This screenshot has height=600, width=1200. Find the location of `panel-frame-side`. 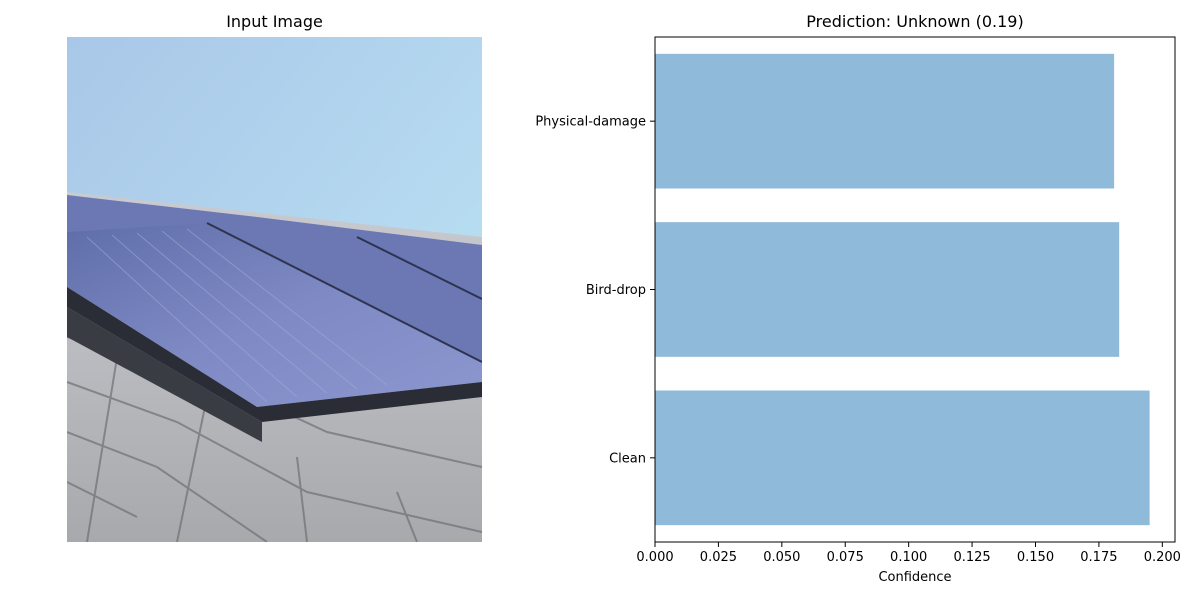

panel-frame-side is located at coordinates (164, 374).